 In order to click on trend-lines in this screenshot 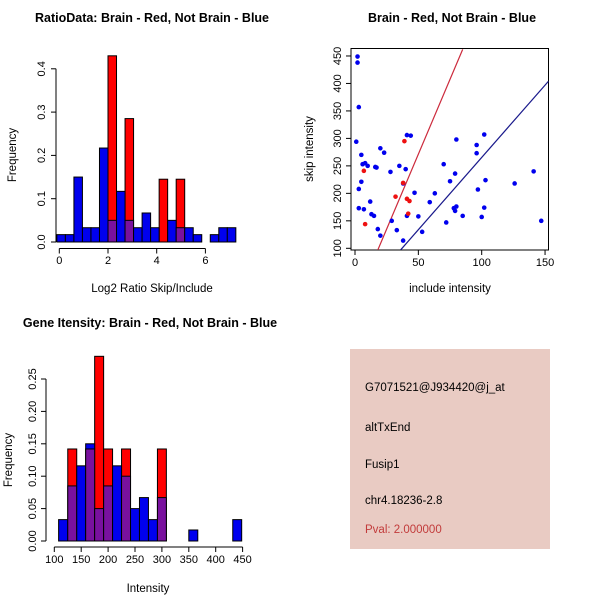, I will do `click(463, 149)`.